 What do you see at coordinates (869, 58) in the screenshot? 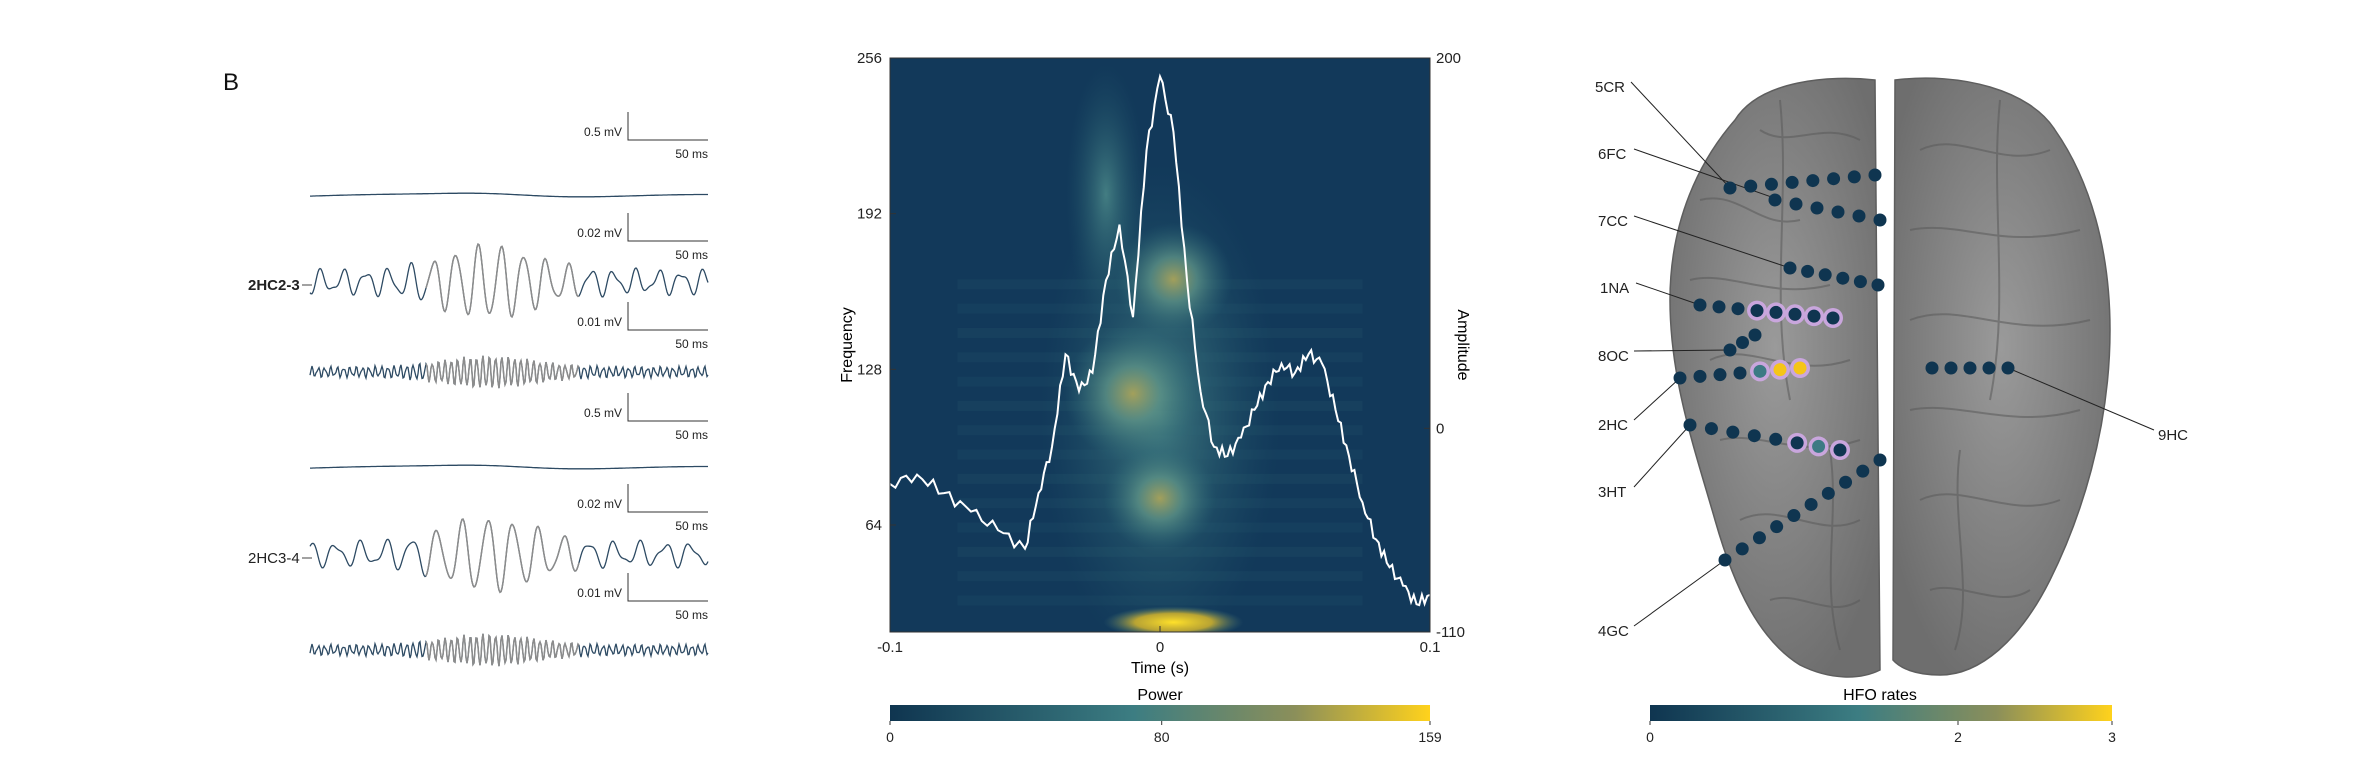
I see `y-tick-label: 256` at bounding box center [869, 58].